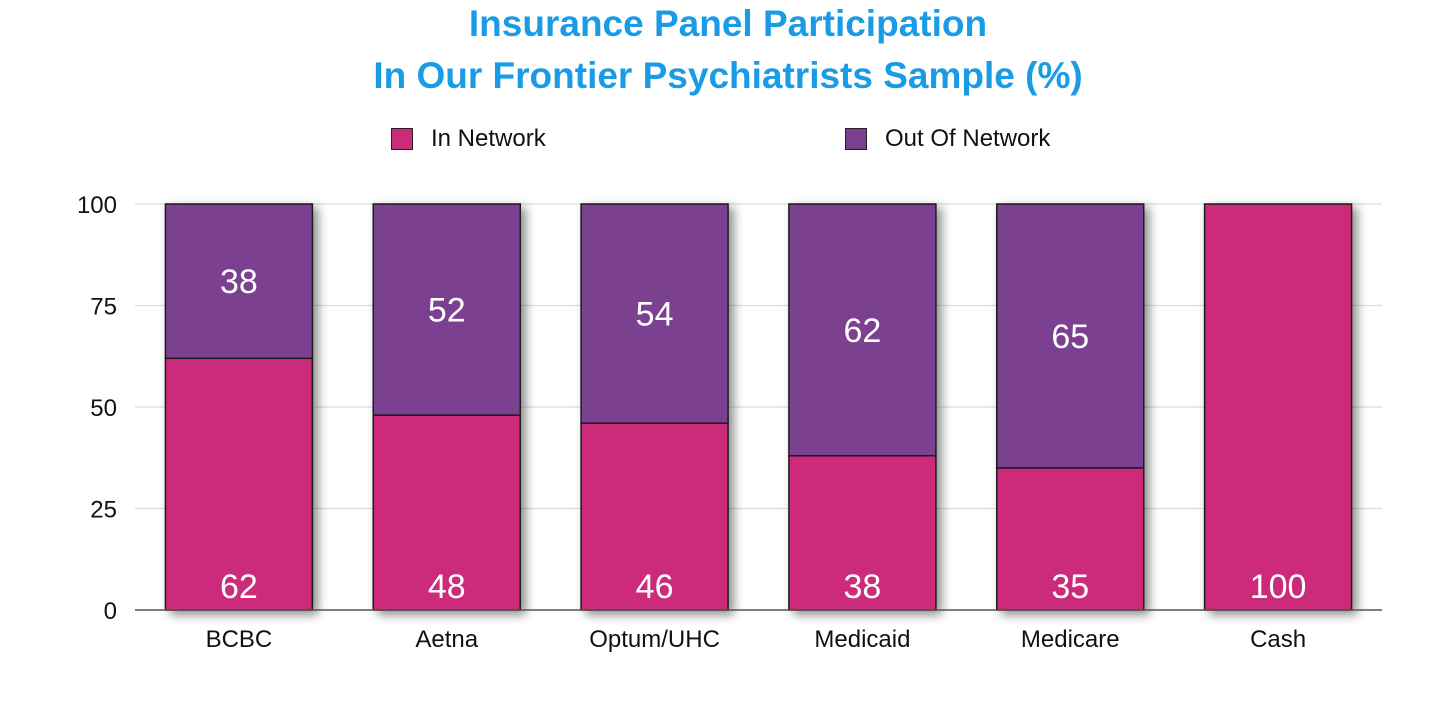 Image resolution: width=1456 pixels, height=702 pixels. I want to click on data-label-in-network: 100, so click(1278, 587).